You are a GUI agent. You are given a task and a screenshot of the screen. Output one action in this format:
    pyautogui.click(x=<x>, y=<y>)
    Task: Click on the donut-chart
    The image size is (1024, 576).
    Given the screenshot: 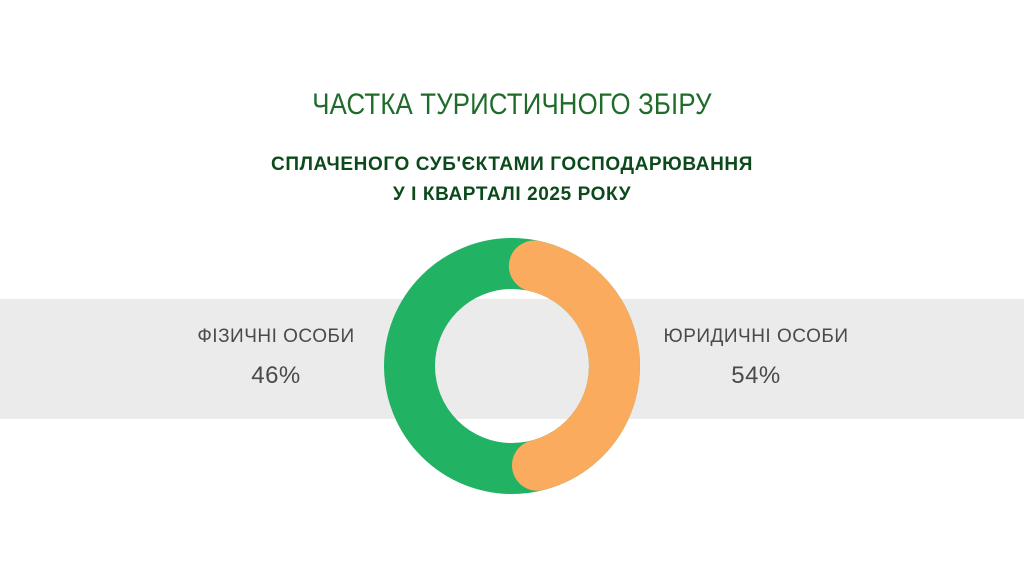 What is the action you would take?
    pyautogui.click(x=512, y=366)
    